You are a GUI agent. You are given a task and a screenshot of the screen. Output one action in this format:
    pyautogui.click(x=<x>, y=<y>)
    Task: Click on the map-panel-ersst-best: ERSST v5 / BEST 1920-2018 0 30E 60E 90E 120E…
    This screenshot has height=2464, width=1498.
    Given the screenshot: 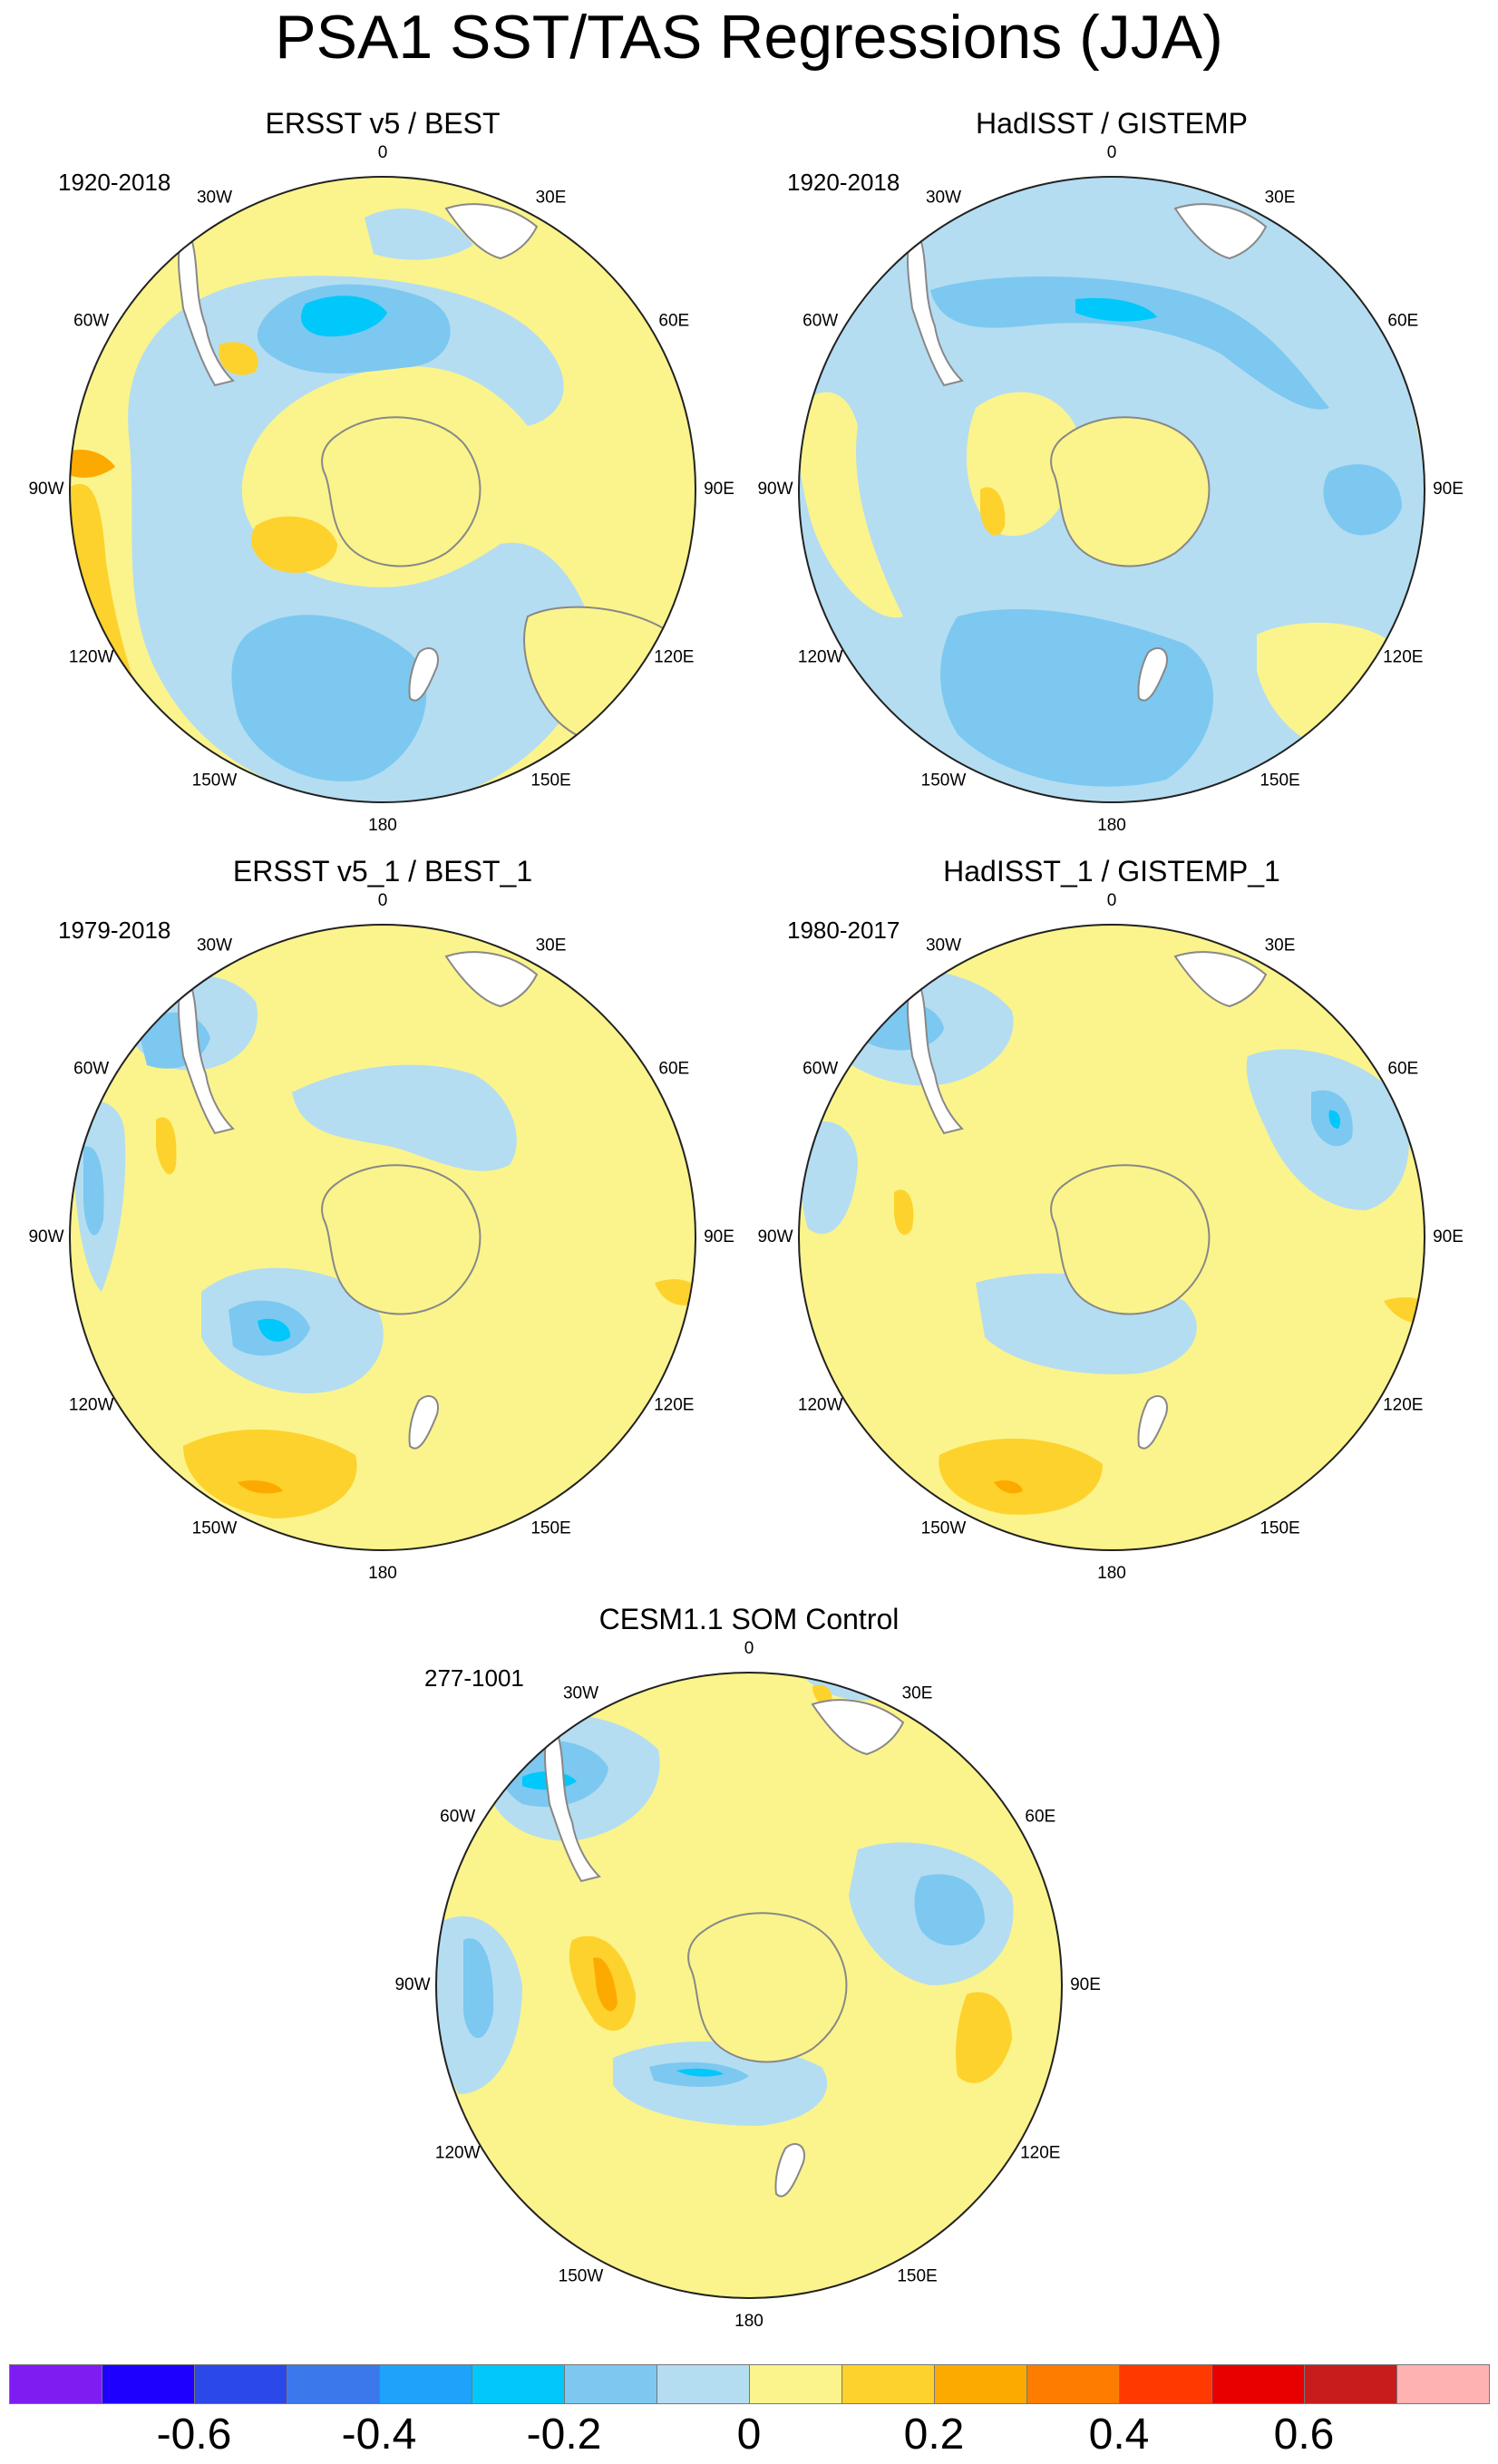 What is the action you would take?
    pyautogui.click(x=382, y=471)
    